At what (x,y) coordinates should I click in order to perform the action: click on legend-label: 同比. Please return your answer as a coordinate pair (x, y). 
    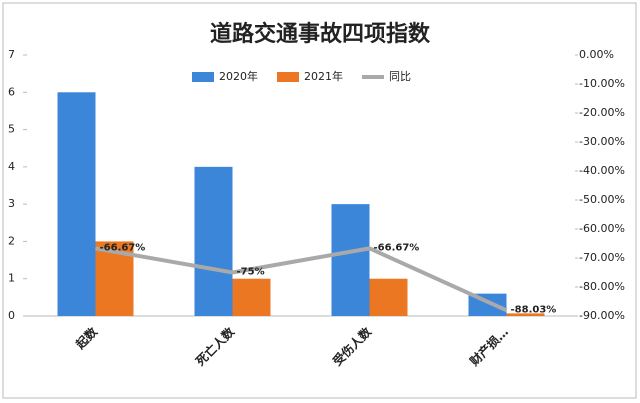
    Looking at the image, I should click on (400, 76).